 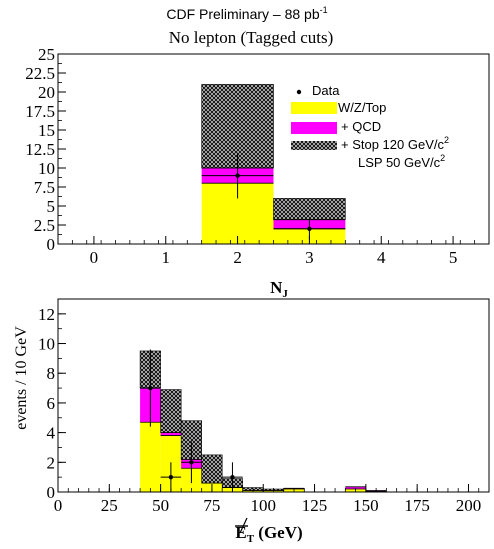 I want to click on legend-data-label: Data, so click(x=326, y=90).